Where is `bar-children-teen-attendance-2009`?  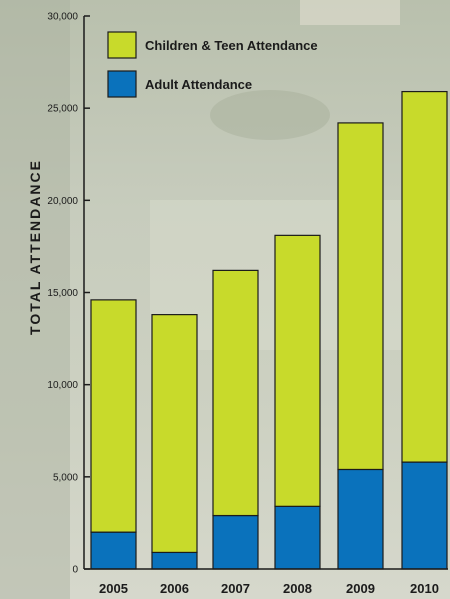
bar-children-teen-attendance-2009 is located at coordinates (360, 296).